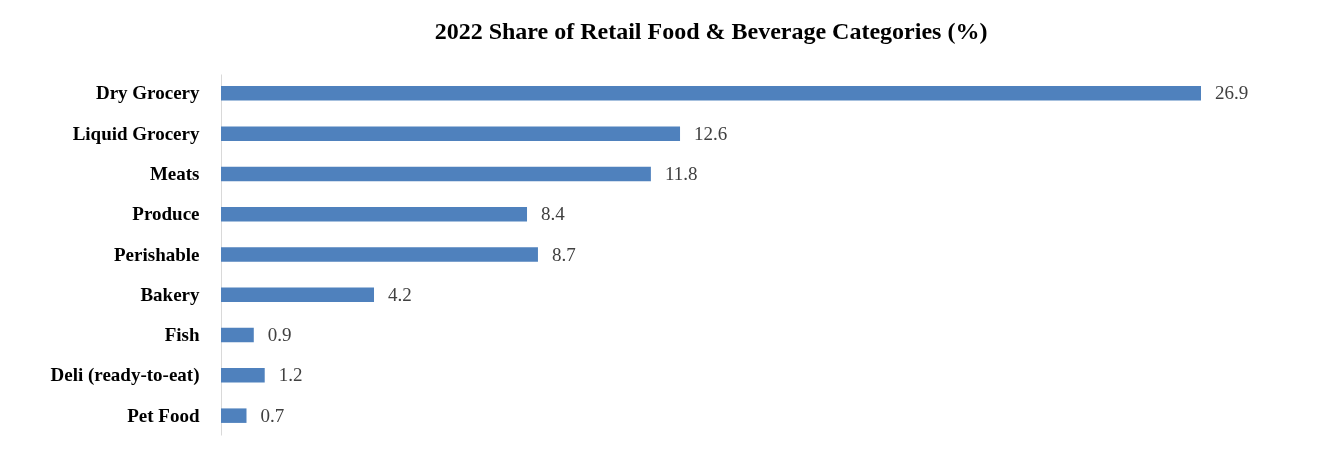 The width and height of the screenshot is (1329, 455). What do you see at coordinates (711, 133) in the screenshot?
I see `data-label: 12.6` at bounding box center [711, 133].